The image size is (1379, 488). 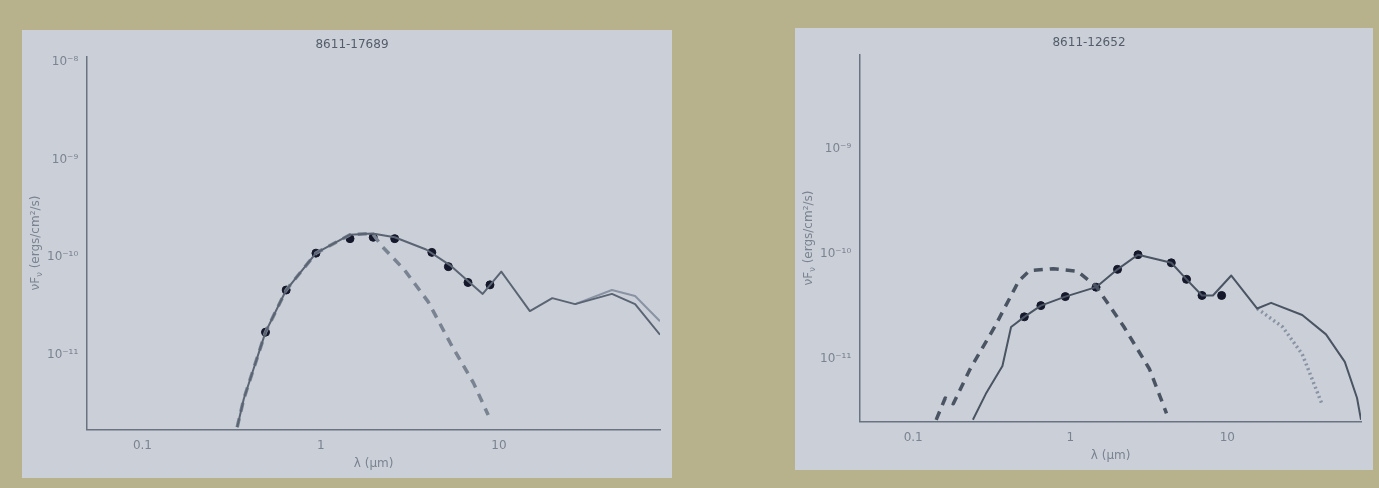 I want to click on chart-title: 8611-17689, so click(x=352, y=44).